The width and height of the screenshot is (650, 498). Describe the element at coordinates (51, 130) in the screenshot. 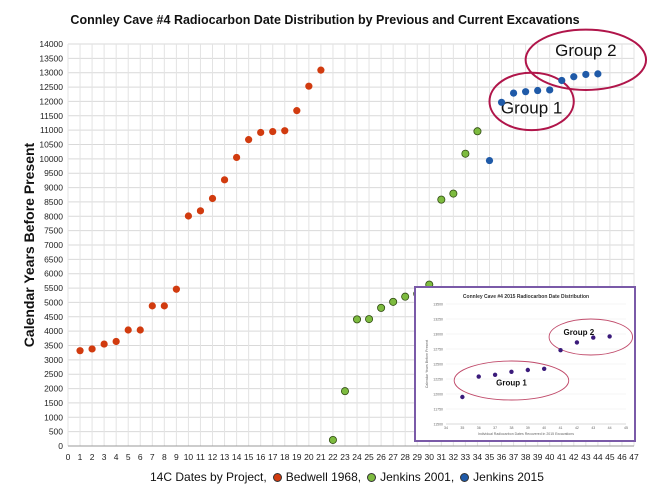

I see `y-tick-label: 11000` at that location.